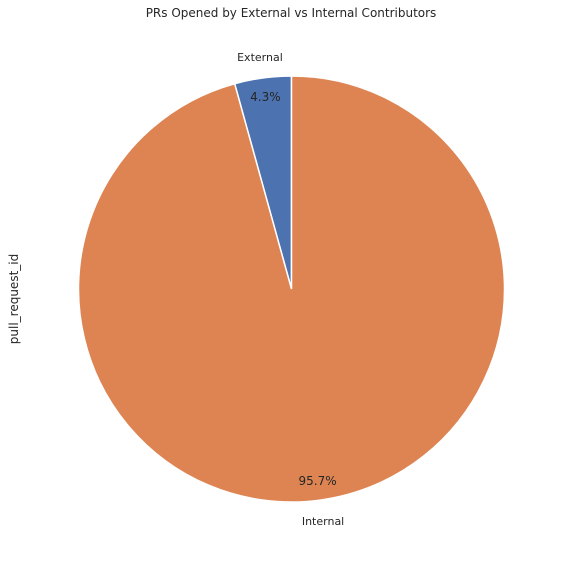  I want to click on slice-label-external: External, so click(260, 57).